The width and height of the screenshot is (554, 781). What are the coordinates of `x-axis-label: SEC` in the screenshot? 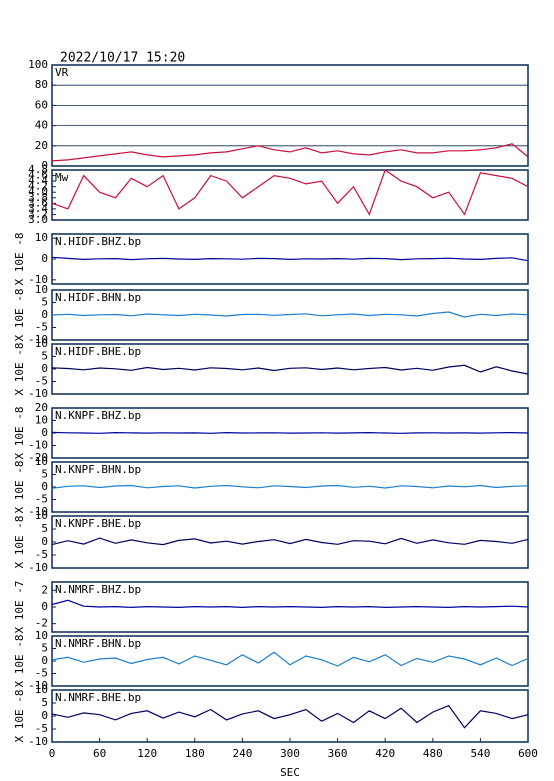 It's located at (290, 772).